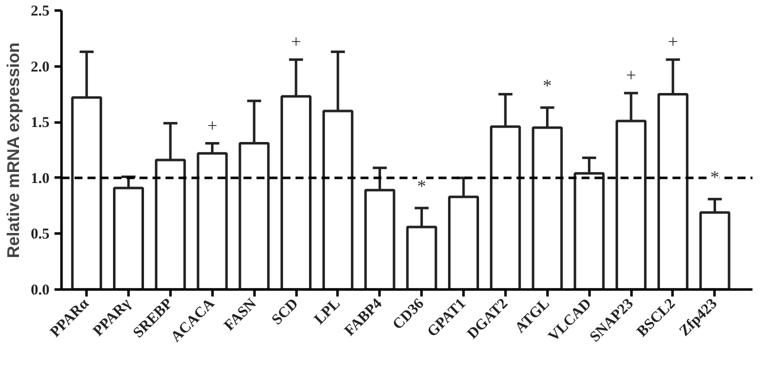  I want to click on y-tick-label: 0.5, so click(40, 234).